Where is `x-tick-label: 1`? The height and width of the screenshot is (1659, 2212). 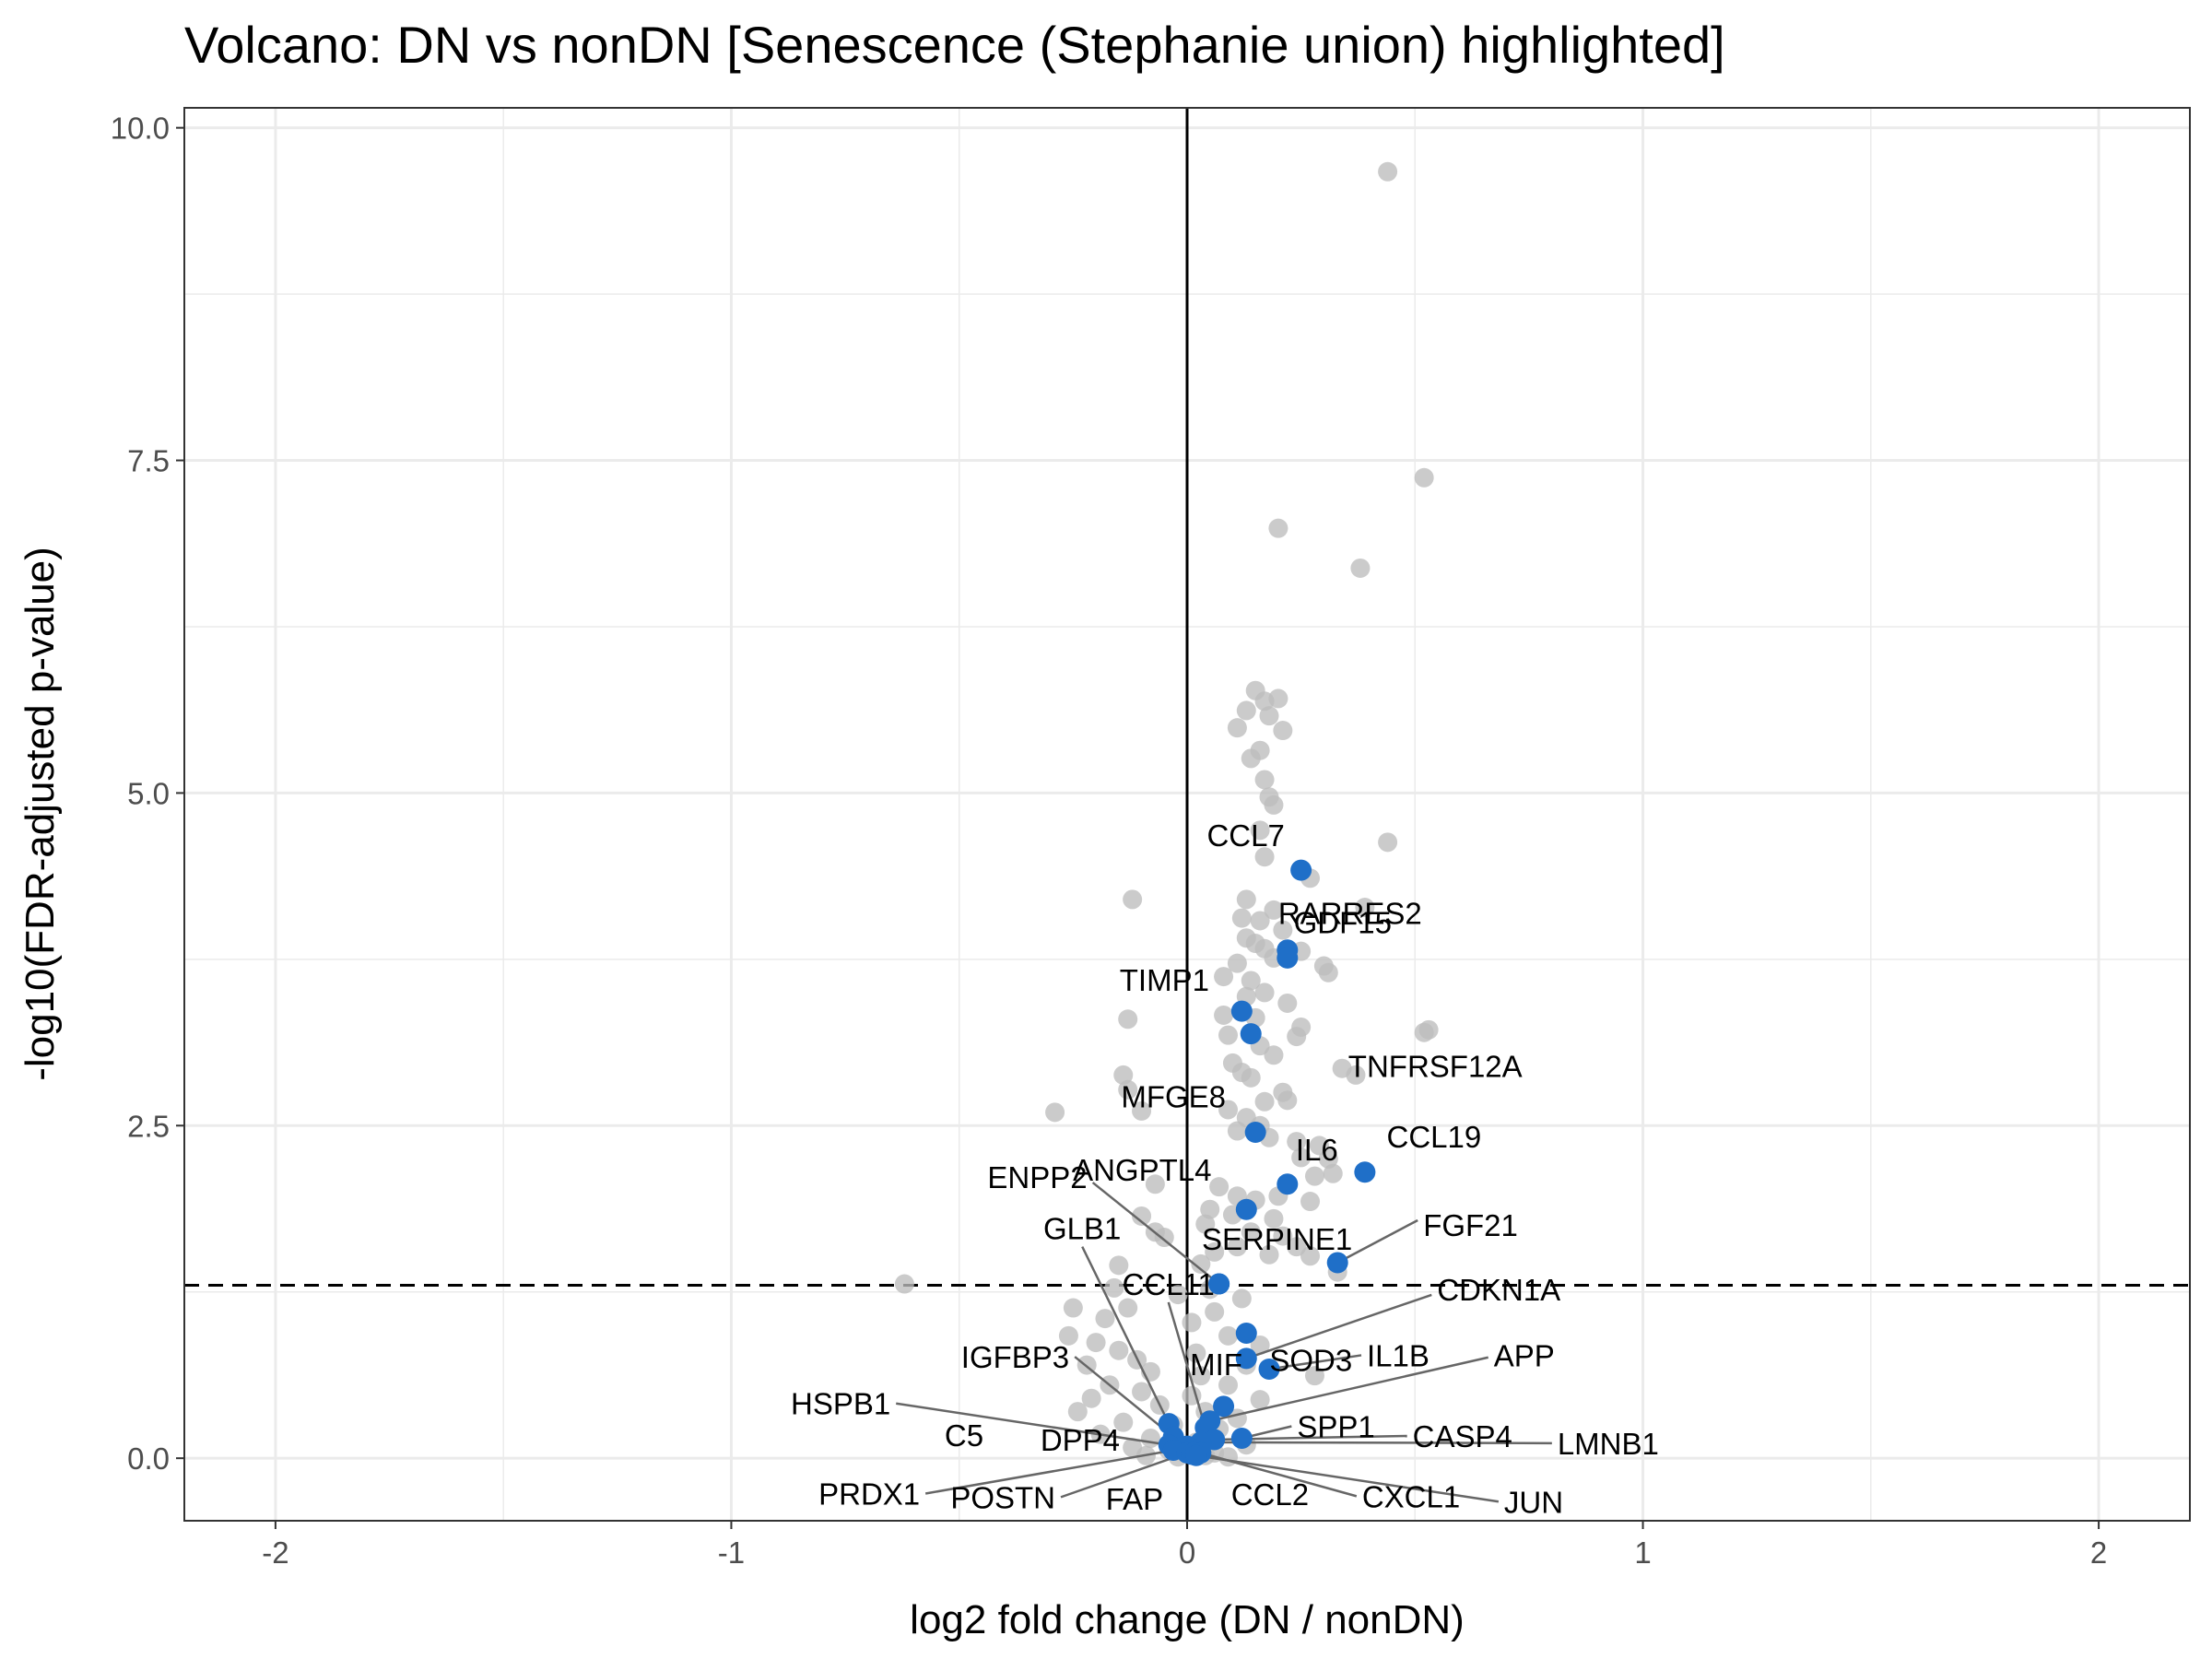
x-tick-label: 1 is located at coordinates (1642, 1552).